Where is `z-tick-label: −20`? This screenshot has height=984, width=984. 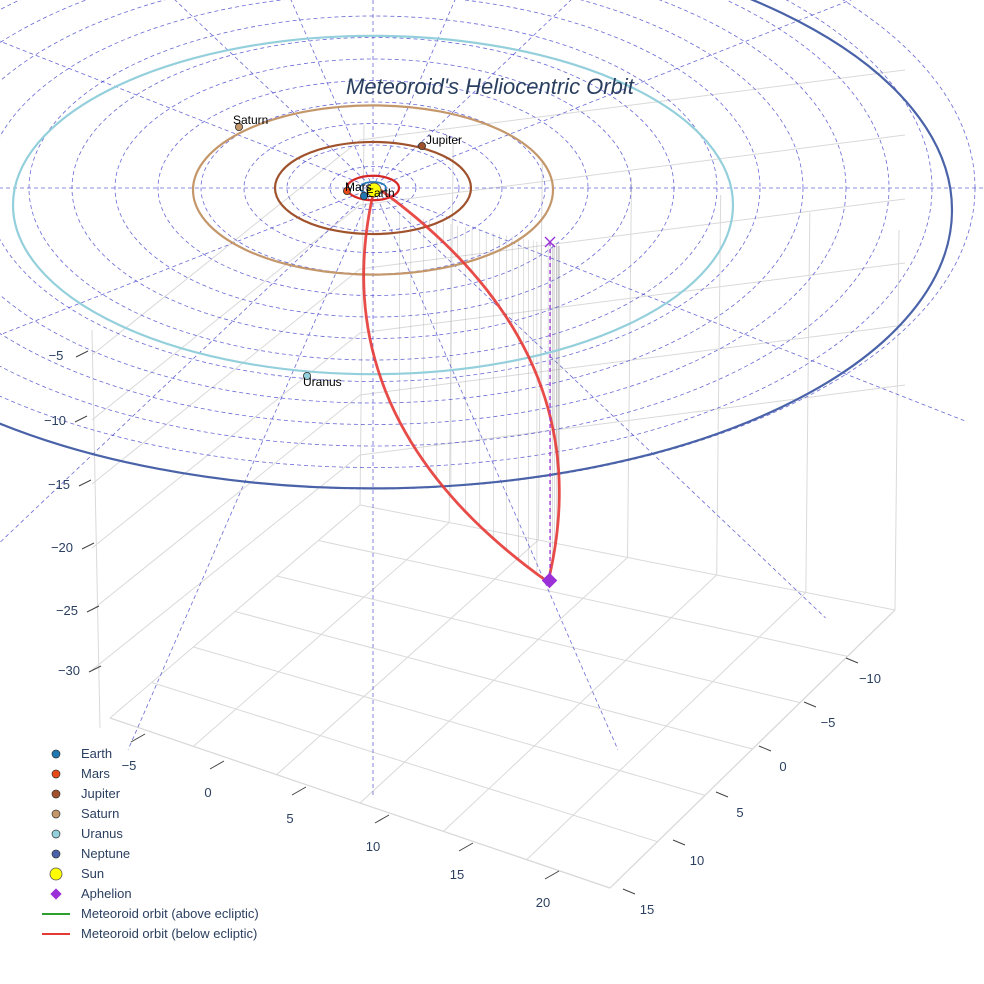 z-tick-label: −20 is located at coordinates (62, 547).